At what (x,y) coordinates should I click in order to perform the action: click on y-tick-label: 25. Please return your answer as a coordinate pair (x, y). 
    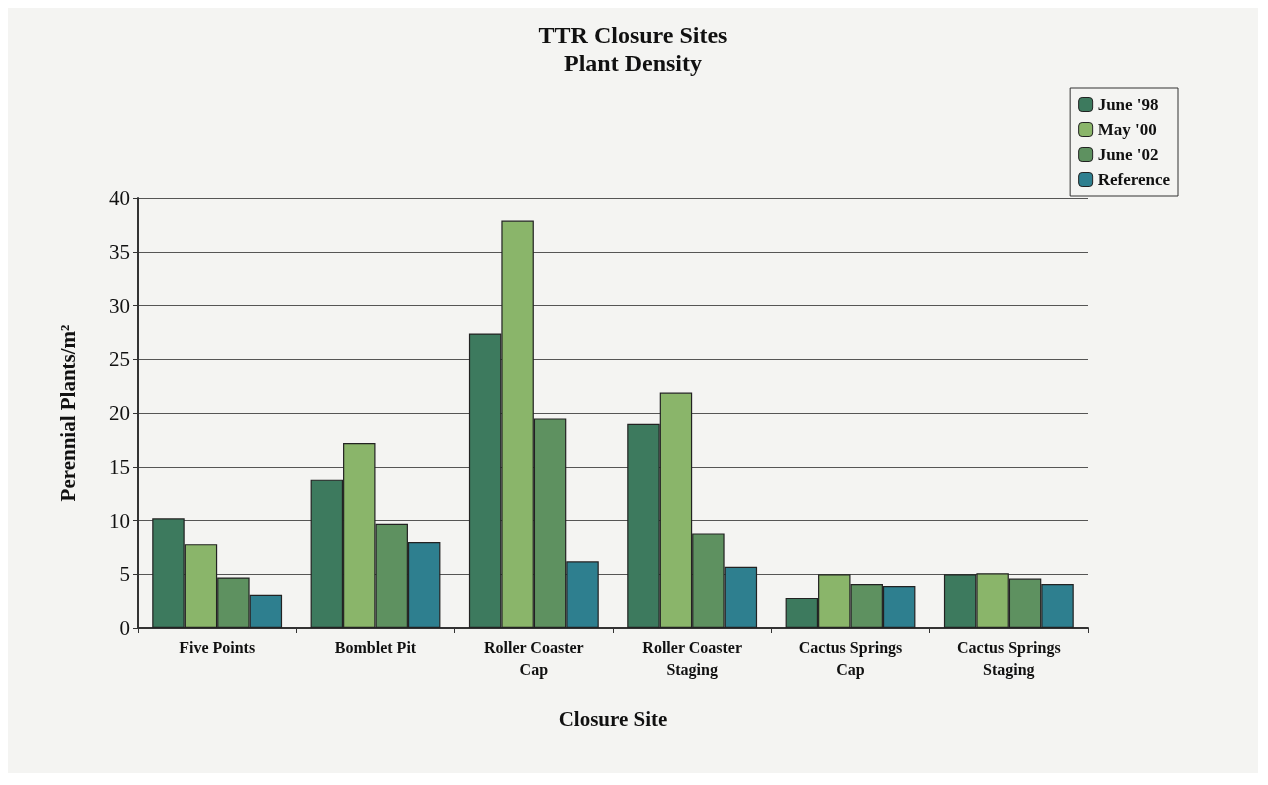
    Looking at the image, I should click on (119, 359).